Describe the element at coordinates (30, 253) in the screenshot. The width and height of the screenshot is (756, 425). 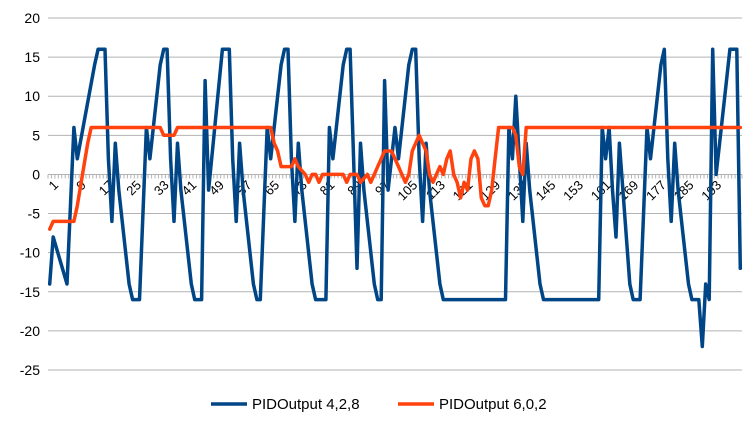
I see `y-tick-label: -10` at that location.